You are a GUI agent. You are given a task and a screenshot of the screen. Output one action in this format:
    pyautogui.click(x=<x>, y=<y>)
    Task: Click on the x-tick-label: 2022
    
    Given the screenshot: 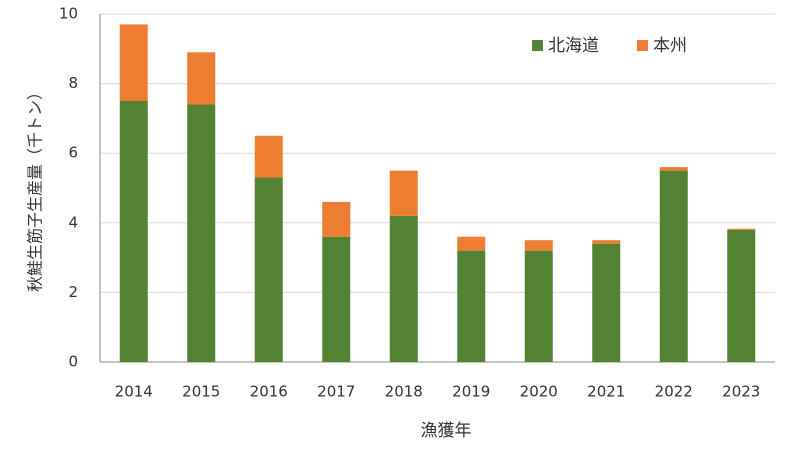 What is the action you would take?
    pyautogui.click(x=674, y=392)
    